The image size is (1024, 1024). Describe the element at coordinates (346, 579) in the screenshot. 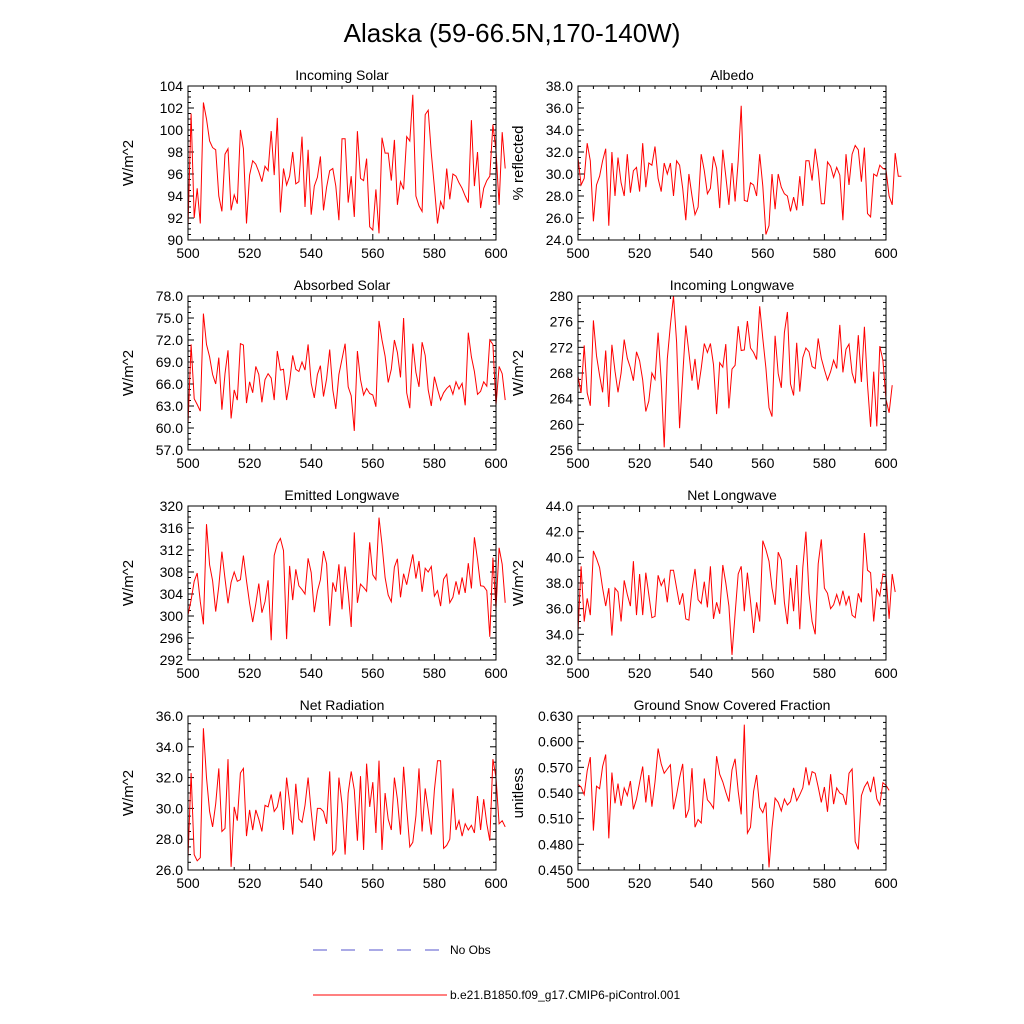

I see `series-line-emitted-longwave` at that location.